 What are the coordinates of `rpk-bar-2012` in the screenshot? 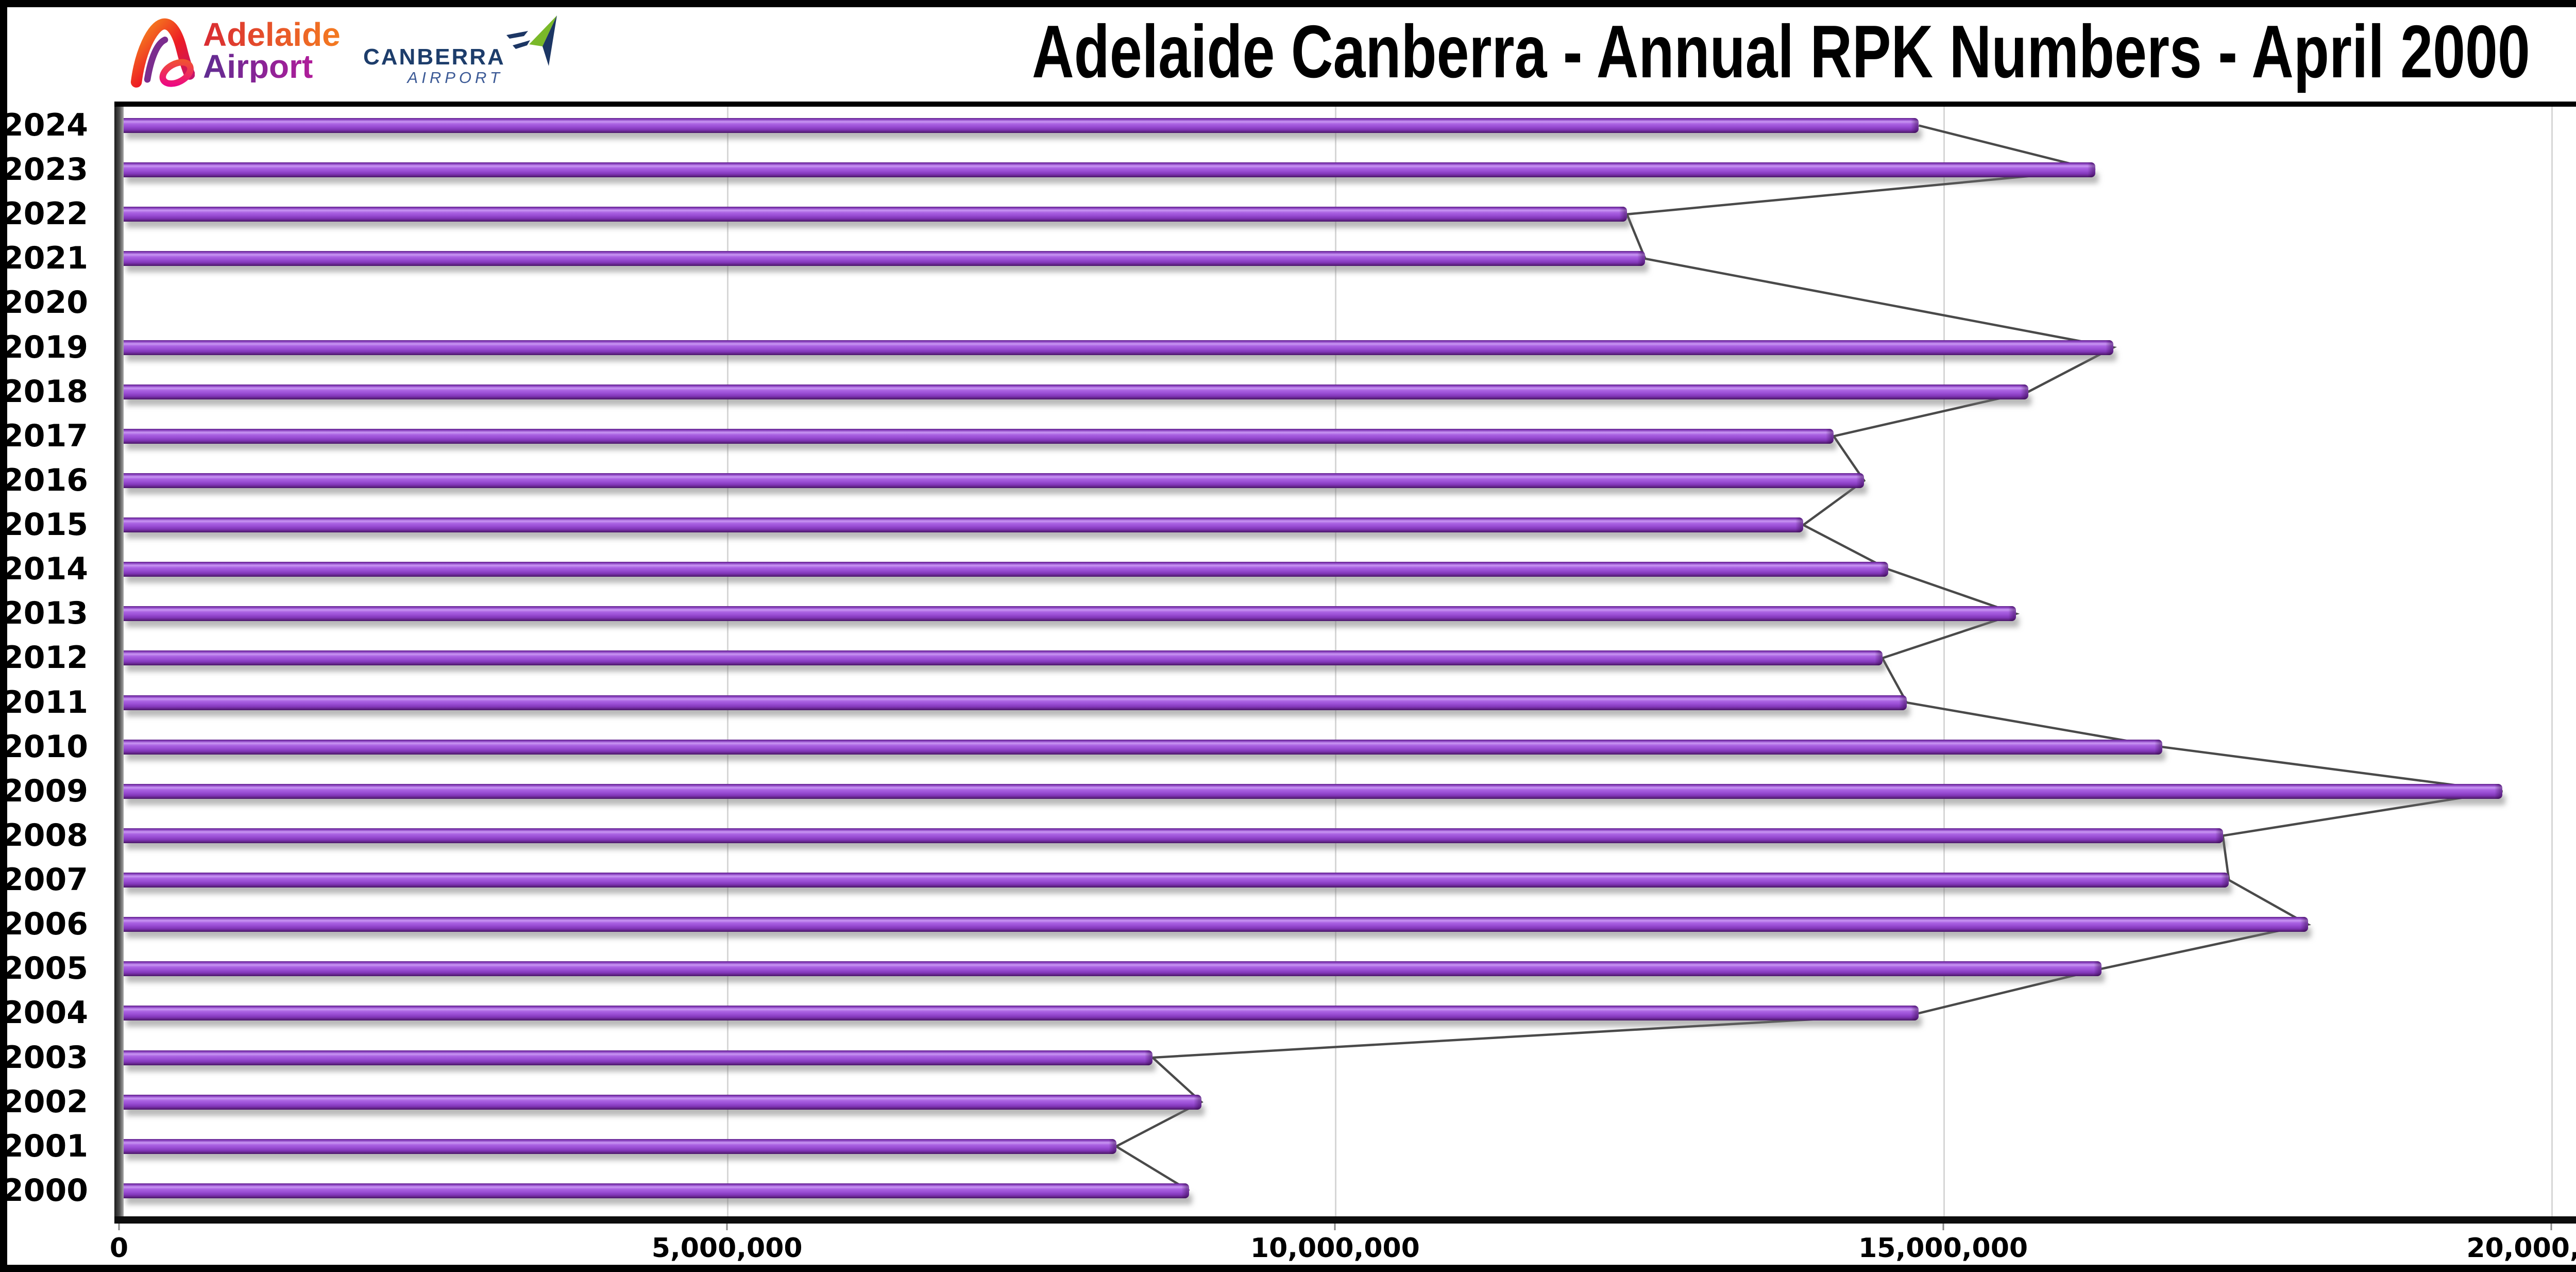 It's located at (1001, 658).